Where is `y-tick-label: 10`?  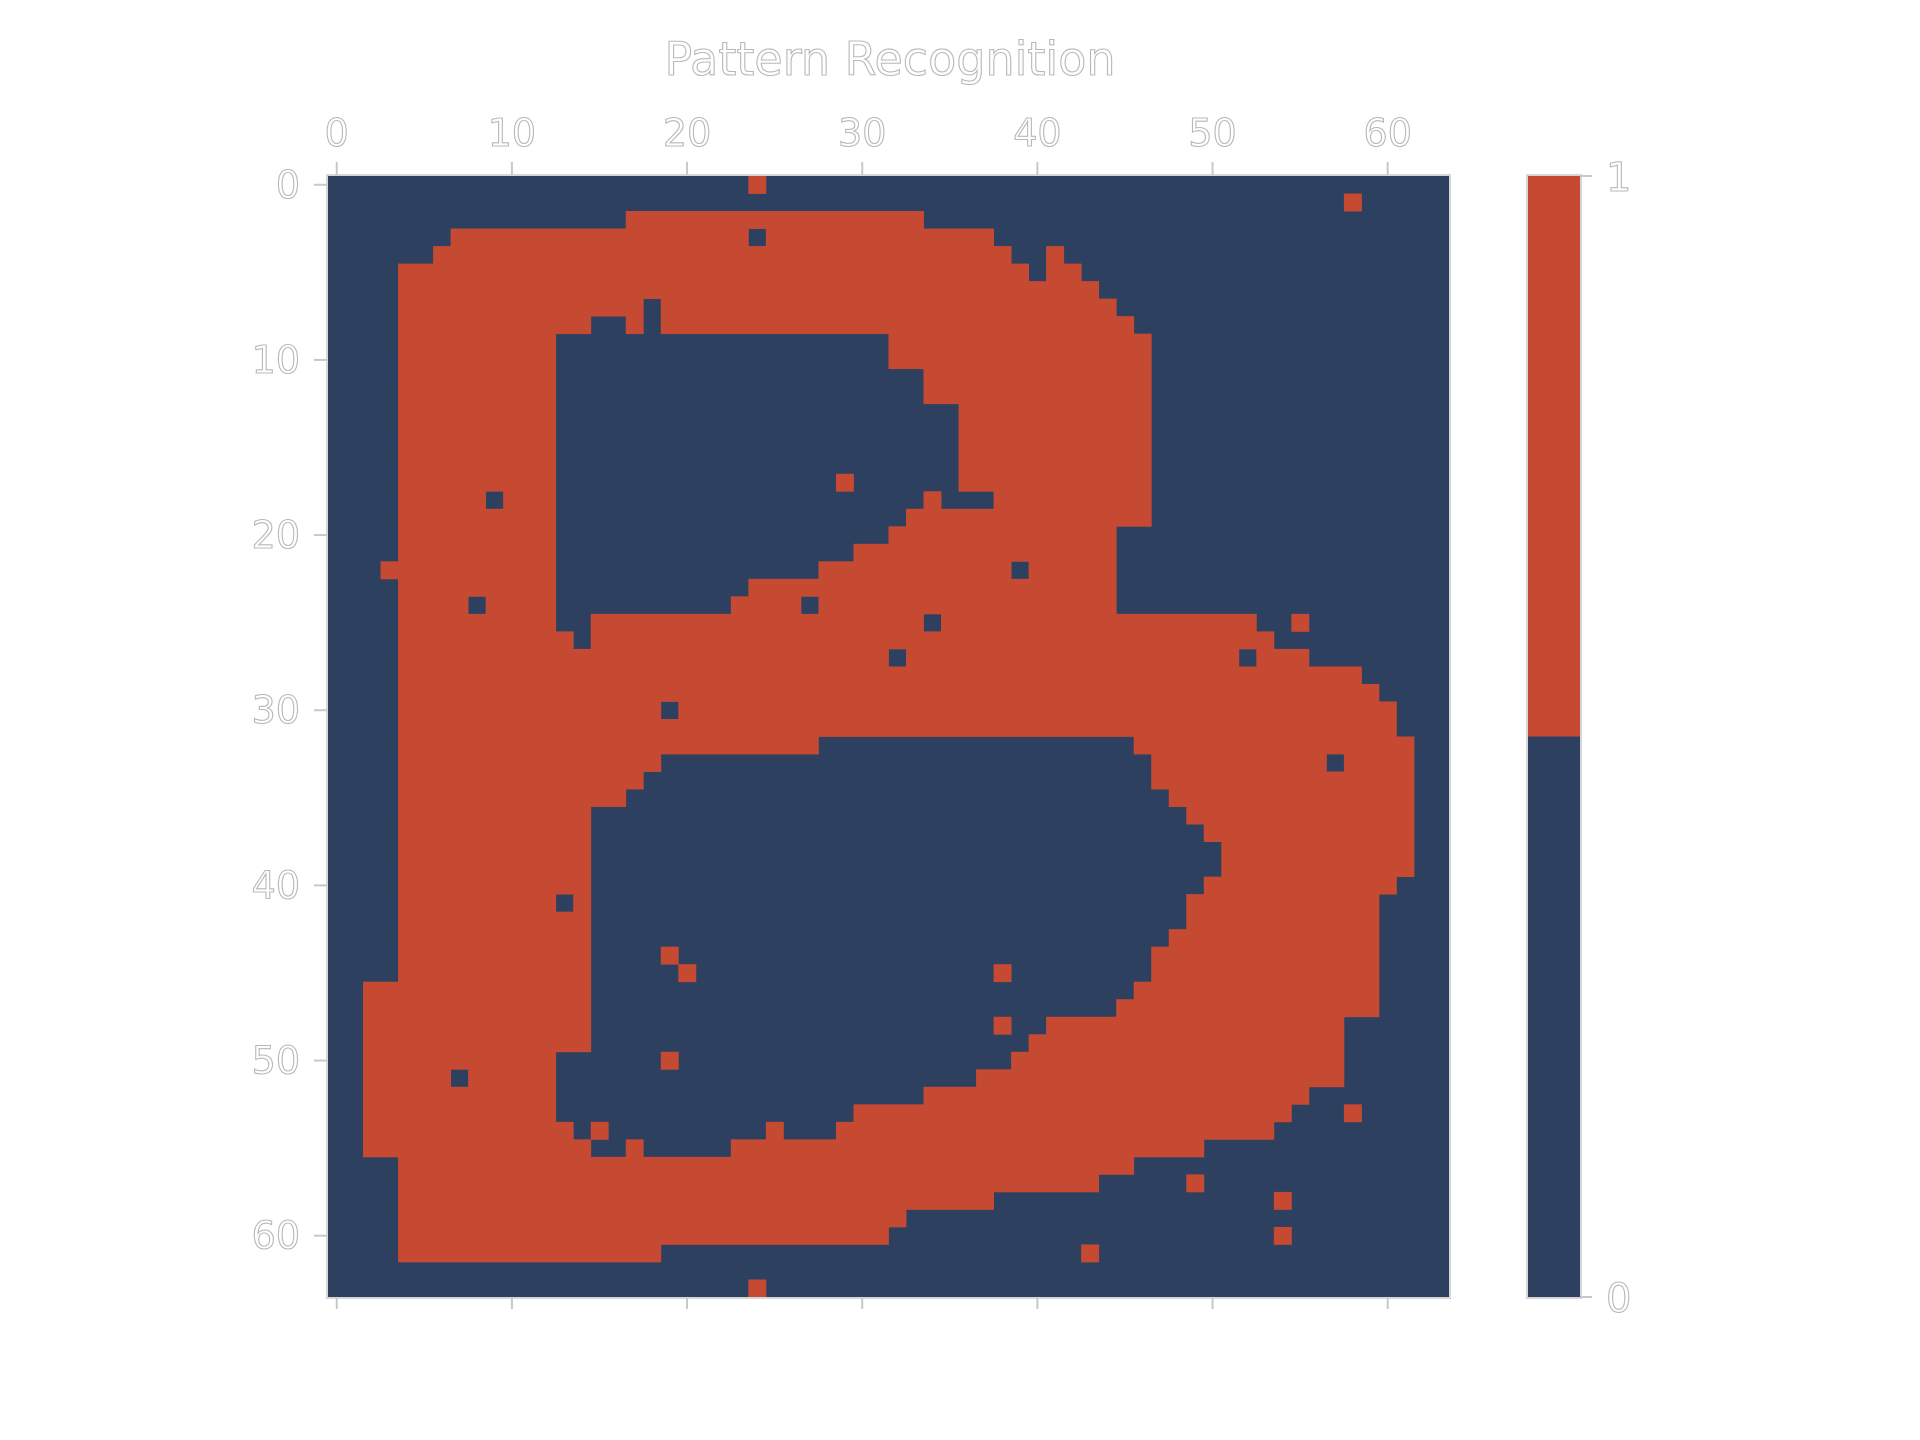
y-tick-label: 10 is located at coordinates (276, 360).